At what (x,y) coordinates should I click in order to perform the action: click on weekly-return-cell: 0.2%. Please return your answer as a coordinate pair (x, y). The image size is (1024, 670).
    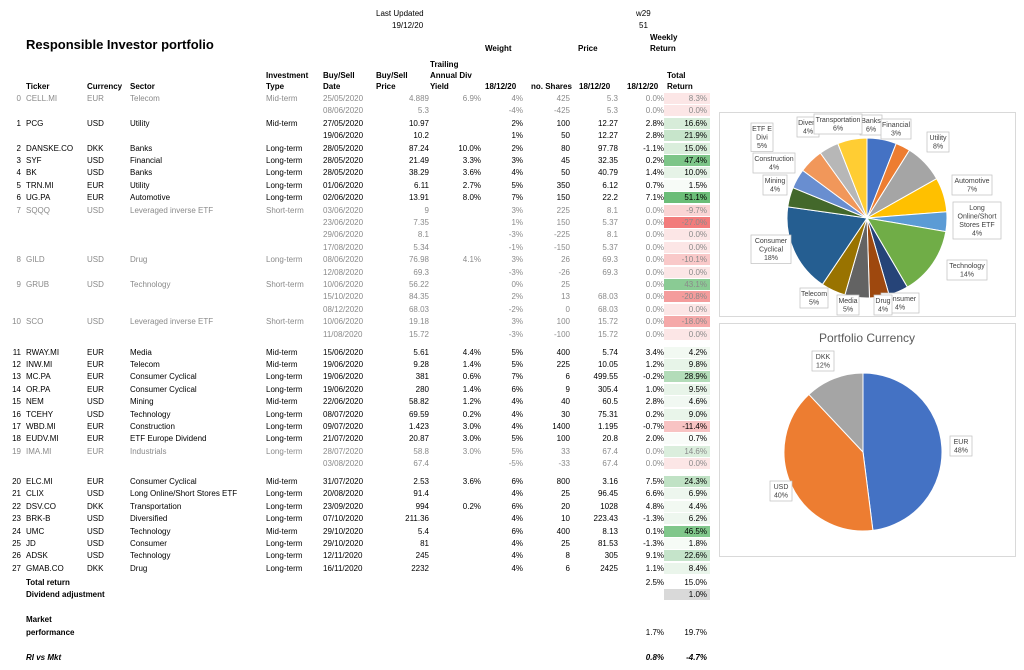
    Looking at the image, I should click on (654, 160).